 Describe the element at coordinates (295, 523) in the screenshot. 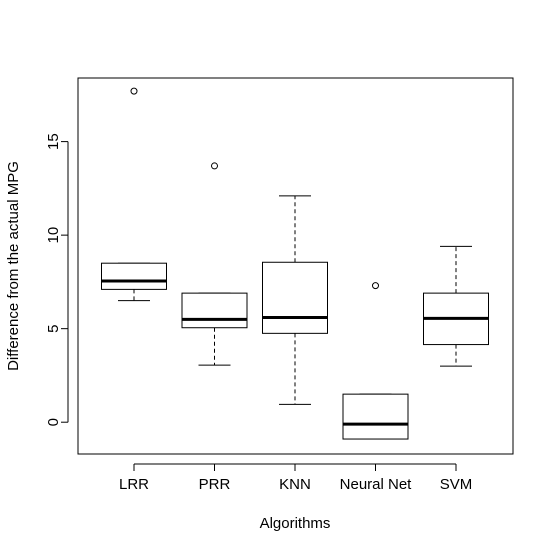

I see `x-axis-title: Algorithms` at that location.